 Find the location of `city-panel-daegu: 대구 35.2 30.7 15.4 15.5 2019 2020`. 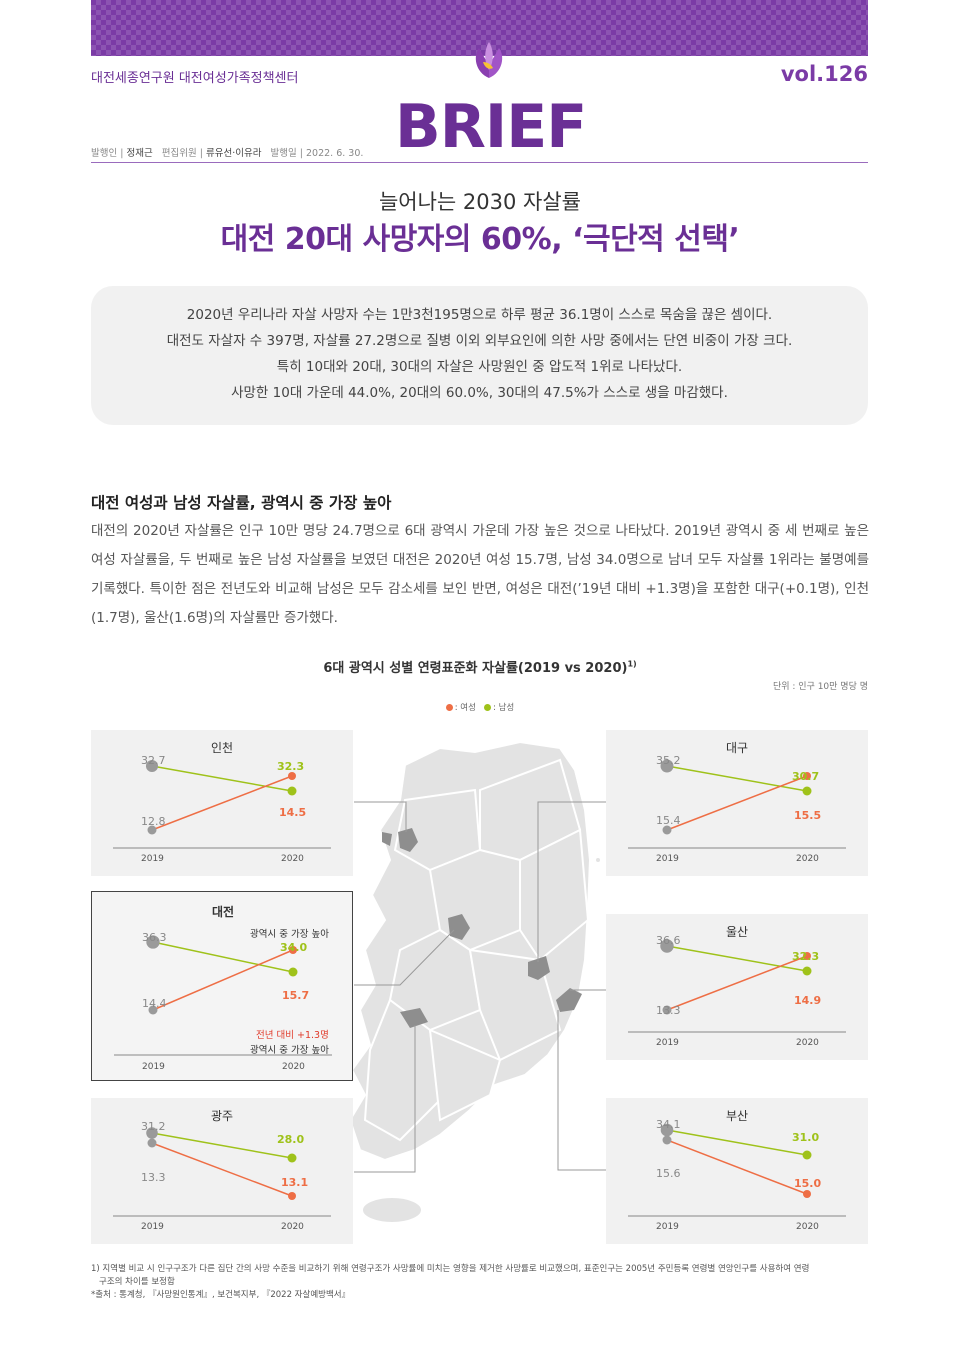

city-panel-daegu: 대구 35.2 30.7 15.4 15.5 2019 2020 is located at coordinates (737, 803).